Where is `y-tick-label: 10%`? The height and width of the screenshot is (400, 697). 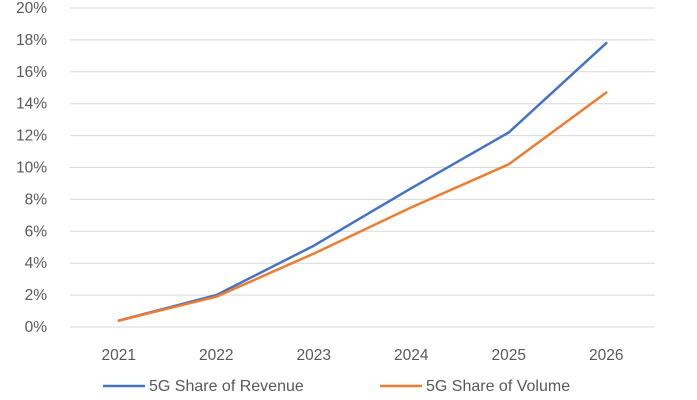
y-tick-label: 10% is located at coordinates (31, 168).